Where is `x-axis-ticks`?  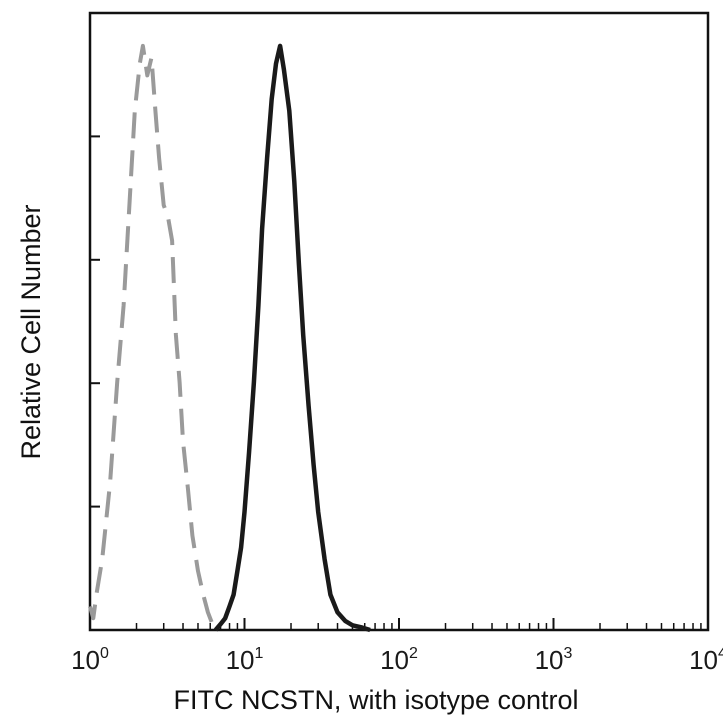
x-axis-ticks is located at coordinates (399, 624).